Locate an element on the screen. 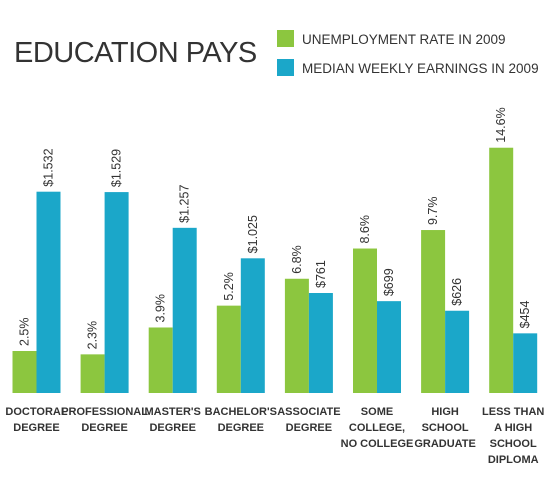  category-label-2: MASTER'S DEGREE is located at coordinates (172, 420).